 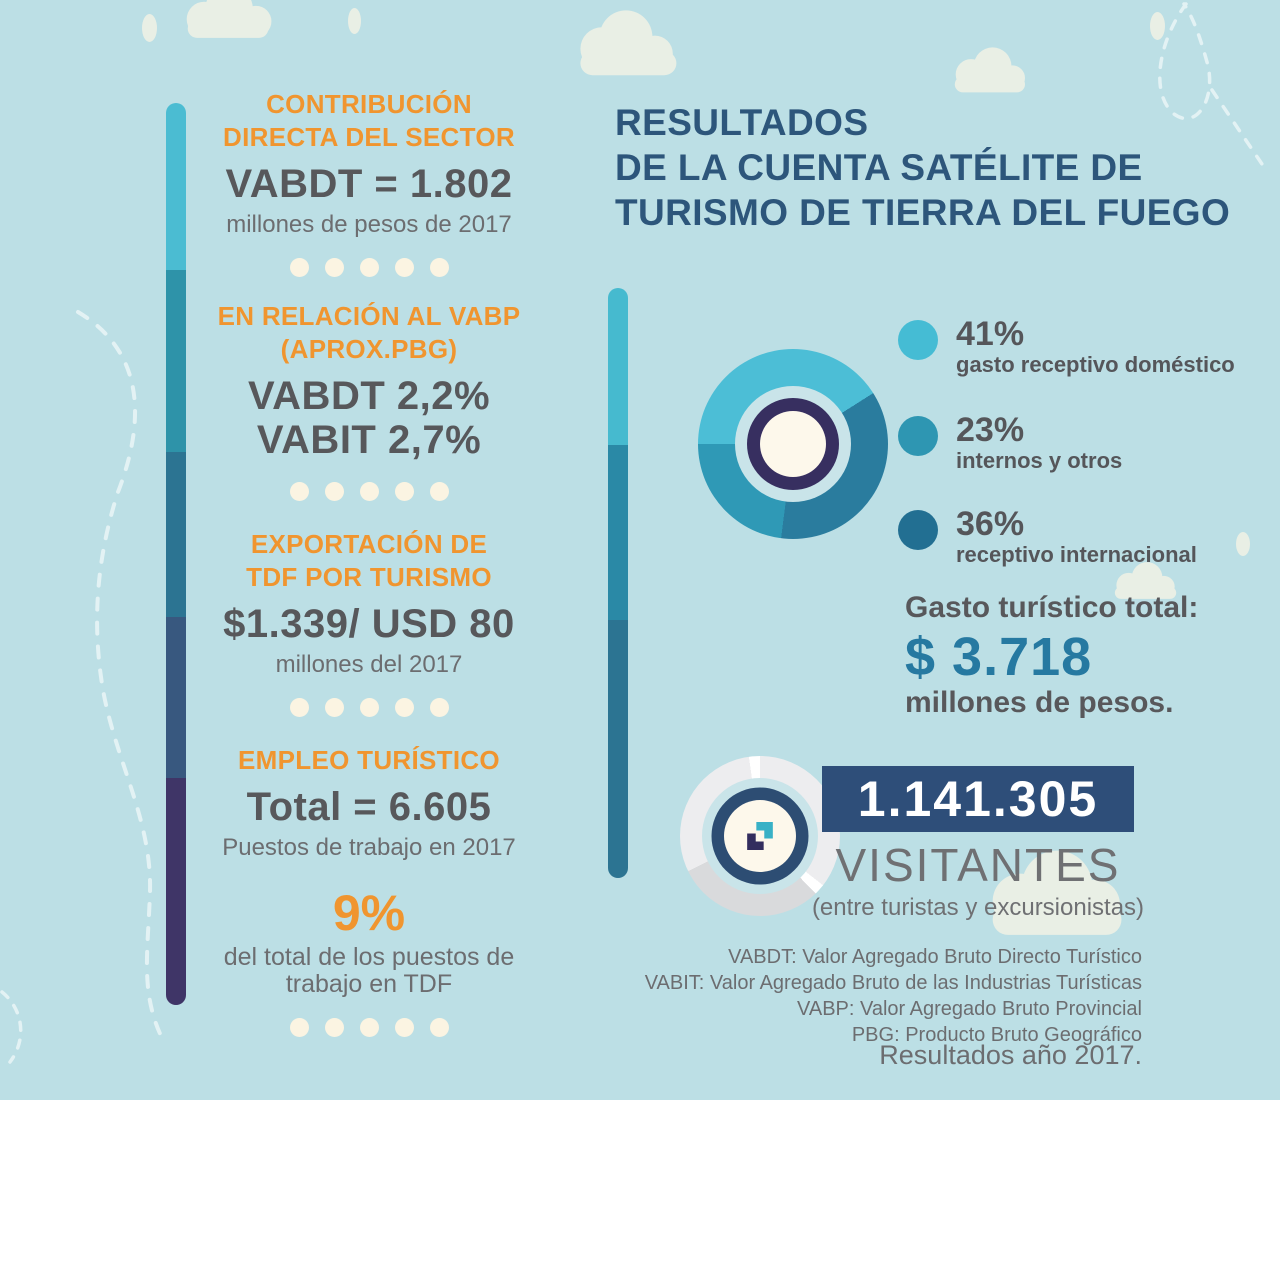 I want to click on visitors-count-box: 1.141.305, so click(x=978, y=799).